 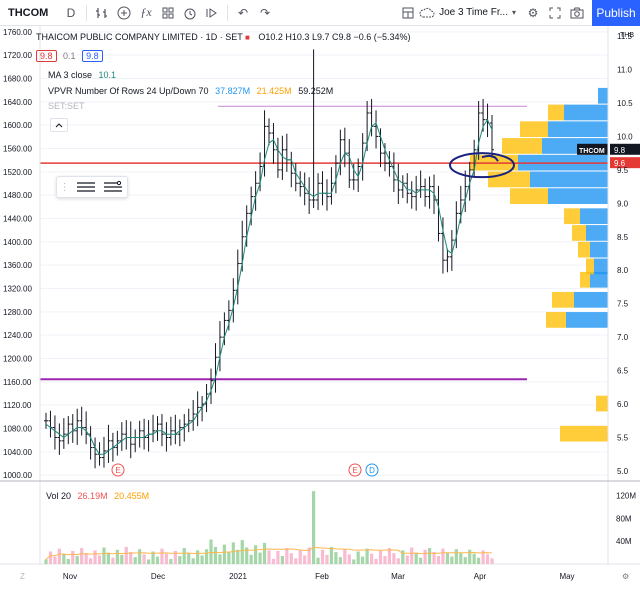 I want to click on buy-price-box: 9.8, so click(x=92, y=56).